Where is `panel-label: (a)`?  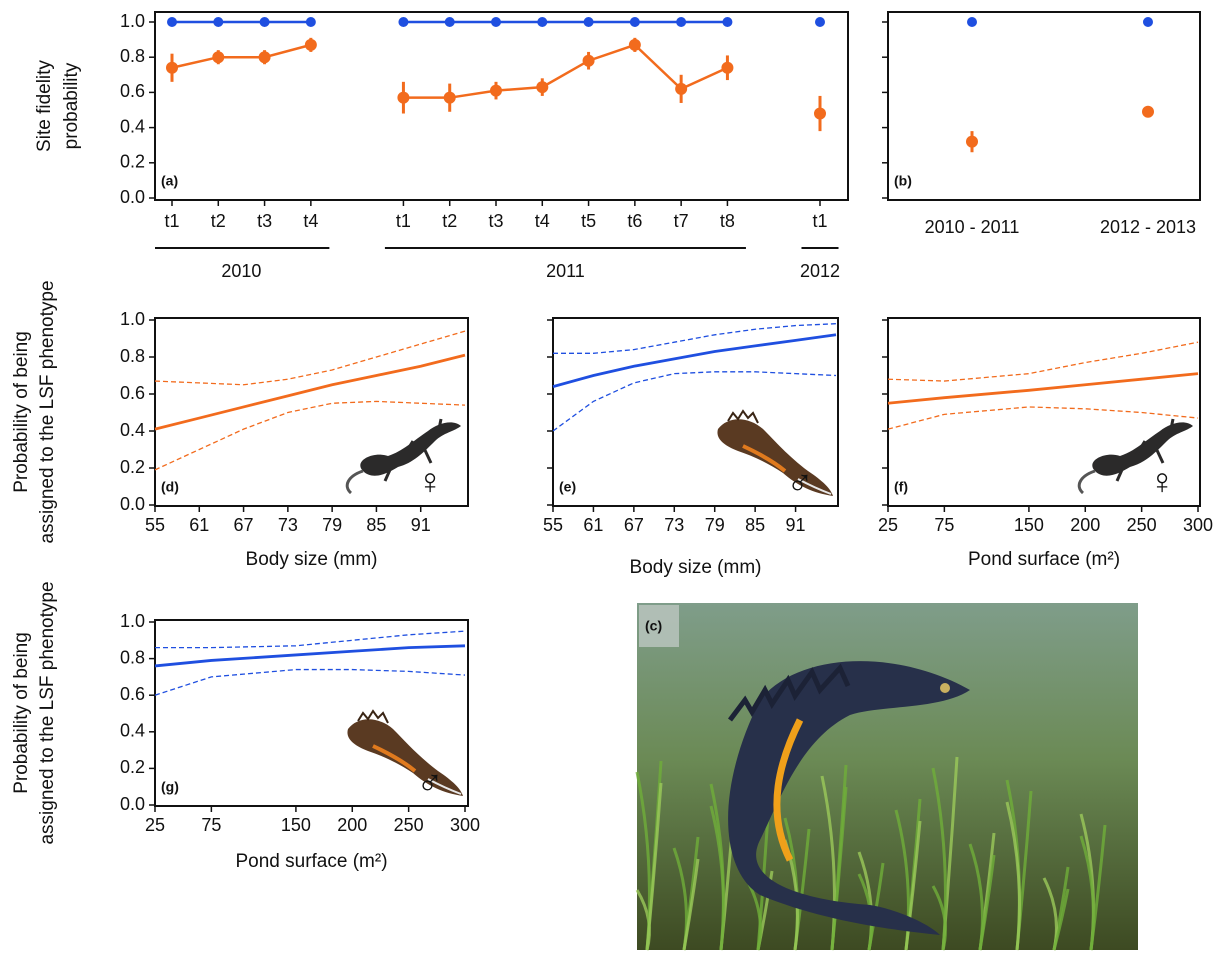 panel-label: (a) is located at coordinates (169, 181).